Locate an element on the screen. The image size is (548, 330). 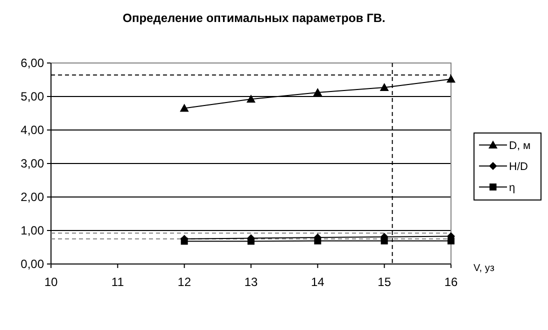
x-tick-label: 12 is located at coordinates (185, 282).